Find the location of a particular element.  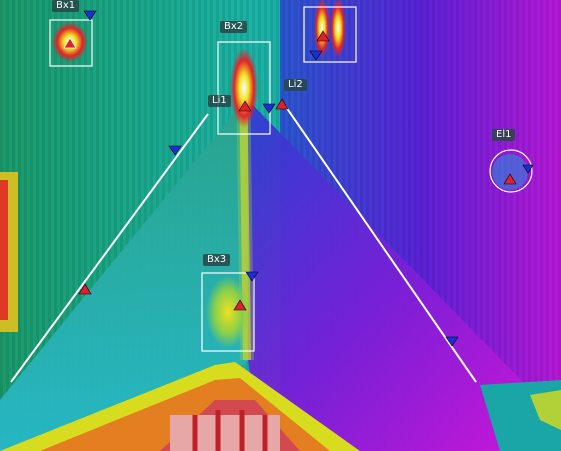

line-label-li2: Li2 is located at coordinates (295, 85).